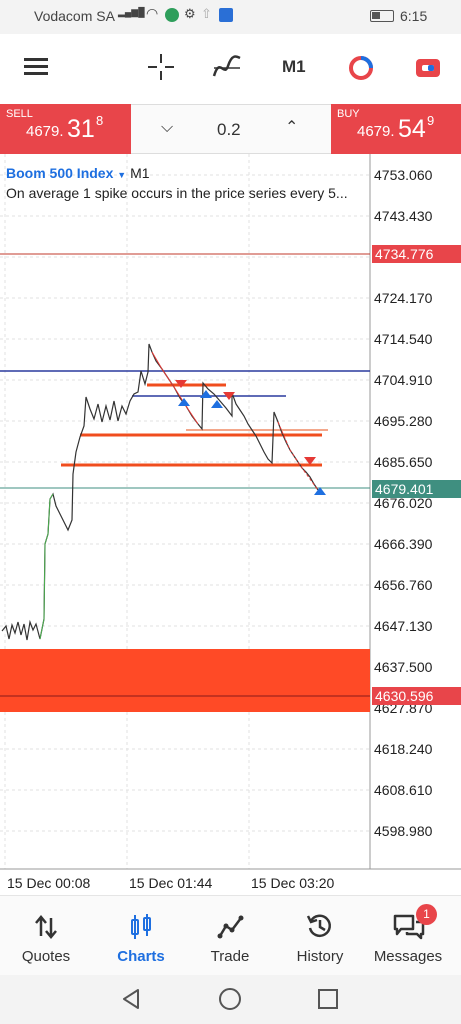 The height and width of the screenshot is (1024, 461). Describe the element at coordinates (46, 927) in the screenshot. I see `quotes-icon` at that location.